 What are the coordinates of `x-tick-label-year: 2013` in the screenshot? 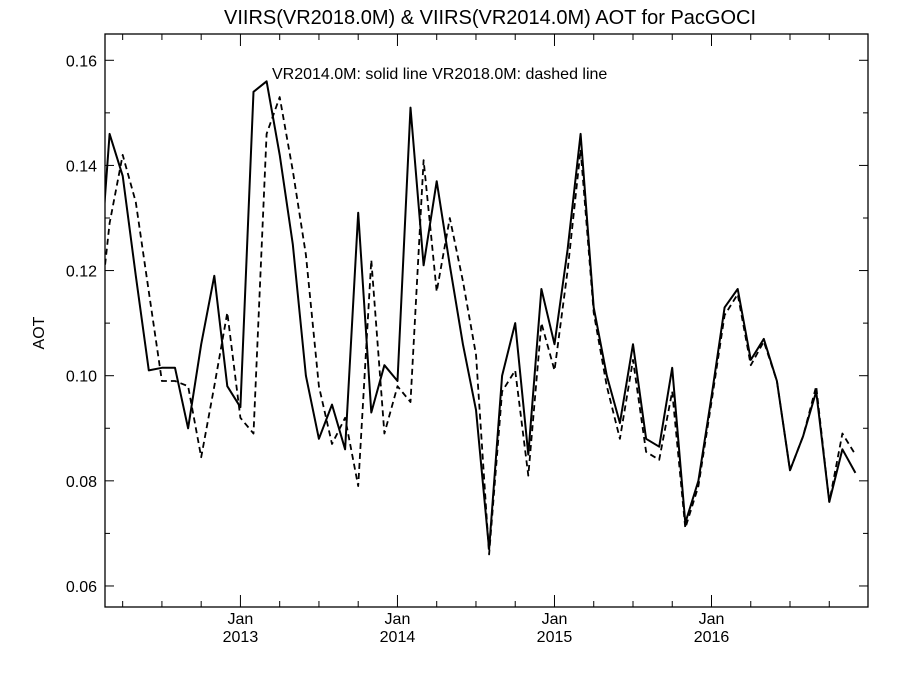 It's located at (241, 637).